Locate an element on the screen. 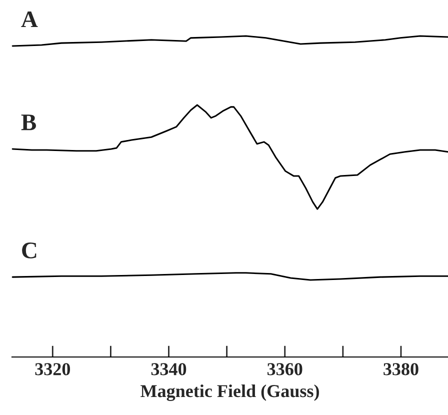  series-label: C is located at coordinates (29, 250).